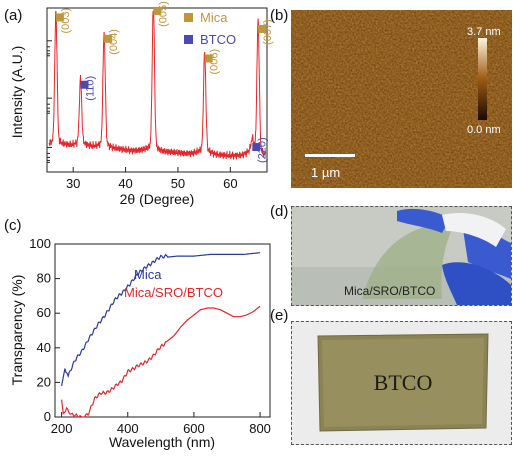 The width and height of the screenshot is (520, 458). Describe the element at coordinates (47, 416) in the screenshot. I see `transparency-y-tick-label: 0` at that location.